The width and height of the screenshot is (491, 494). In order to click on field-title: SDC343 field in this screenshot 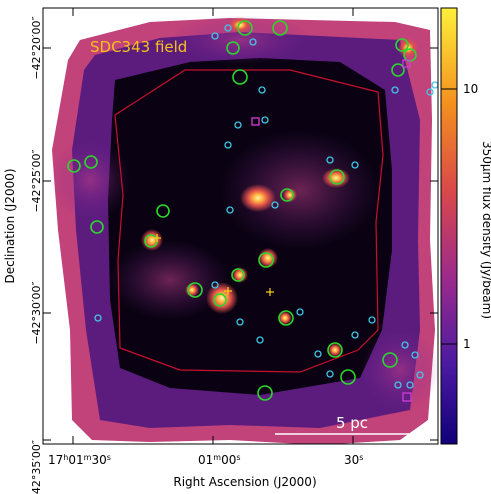, I will do `click(138, 47)`.